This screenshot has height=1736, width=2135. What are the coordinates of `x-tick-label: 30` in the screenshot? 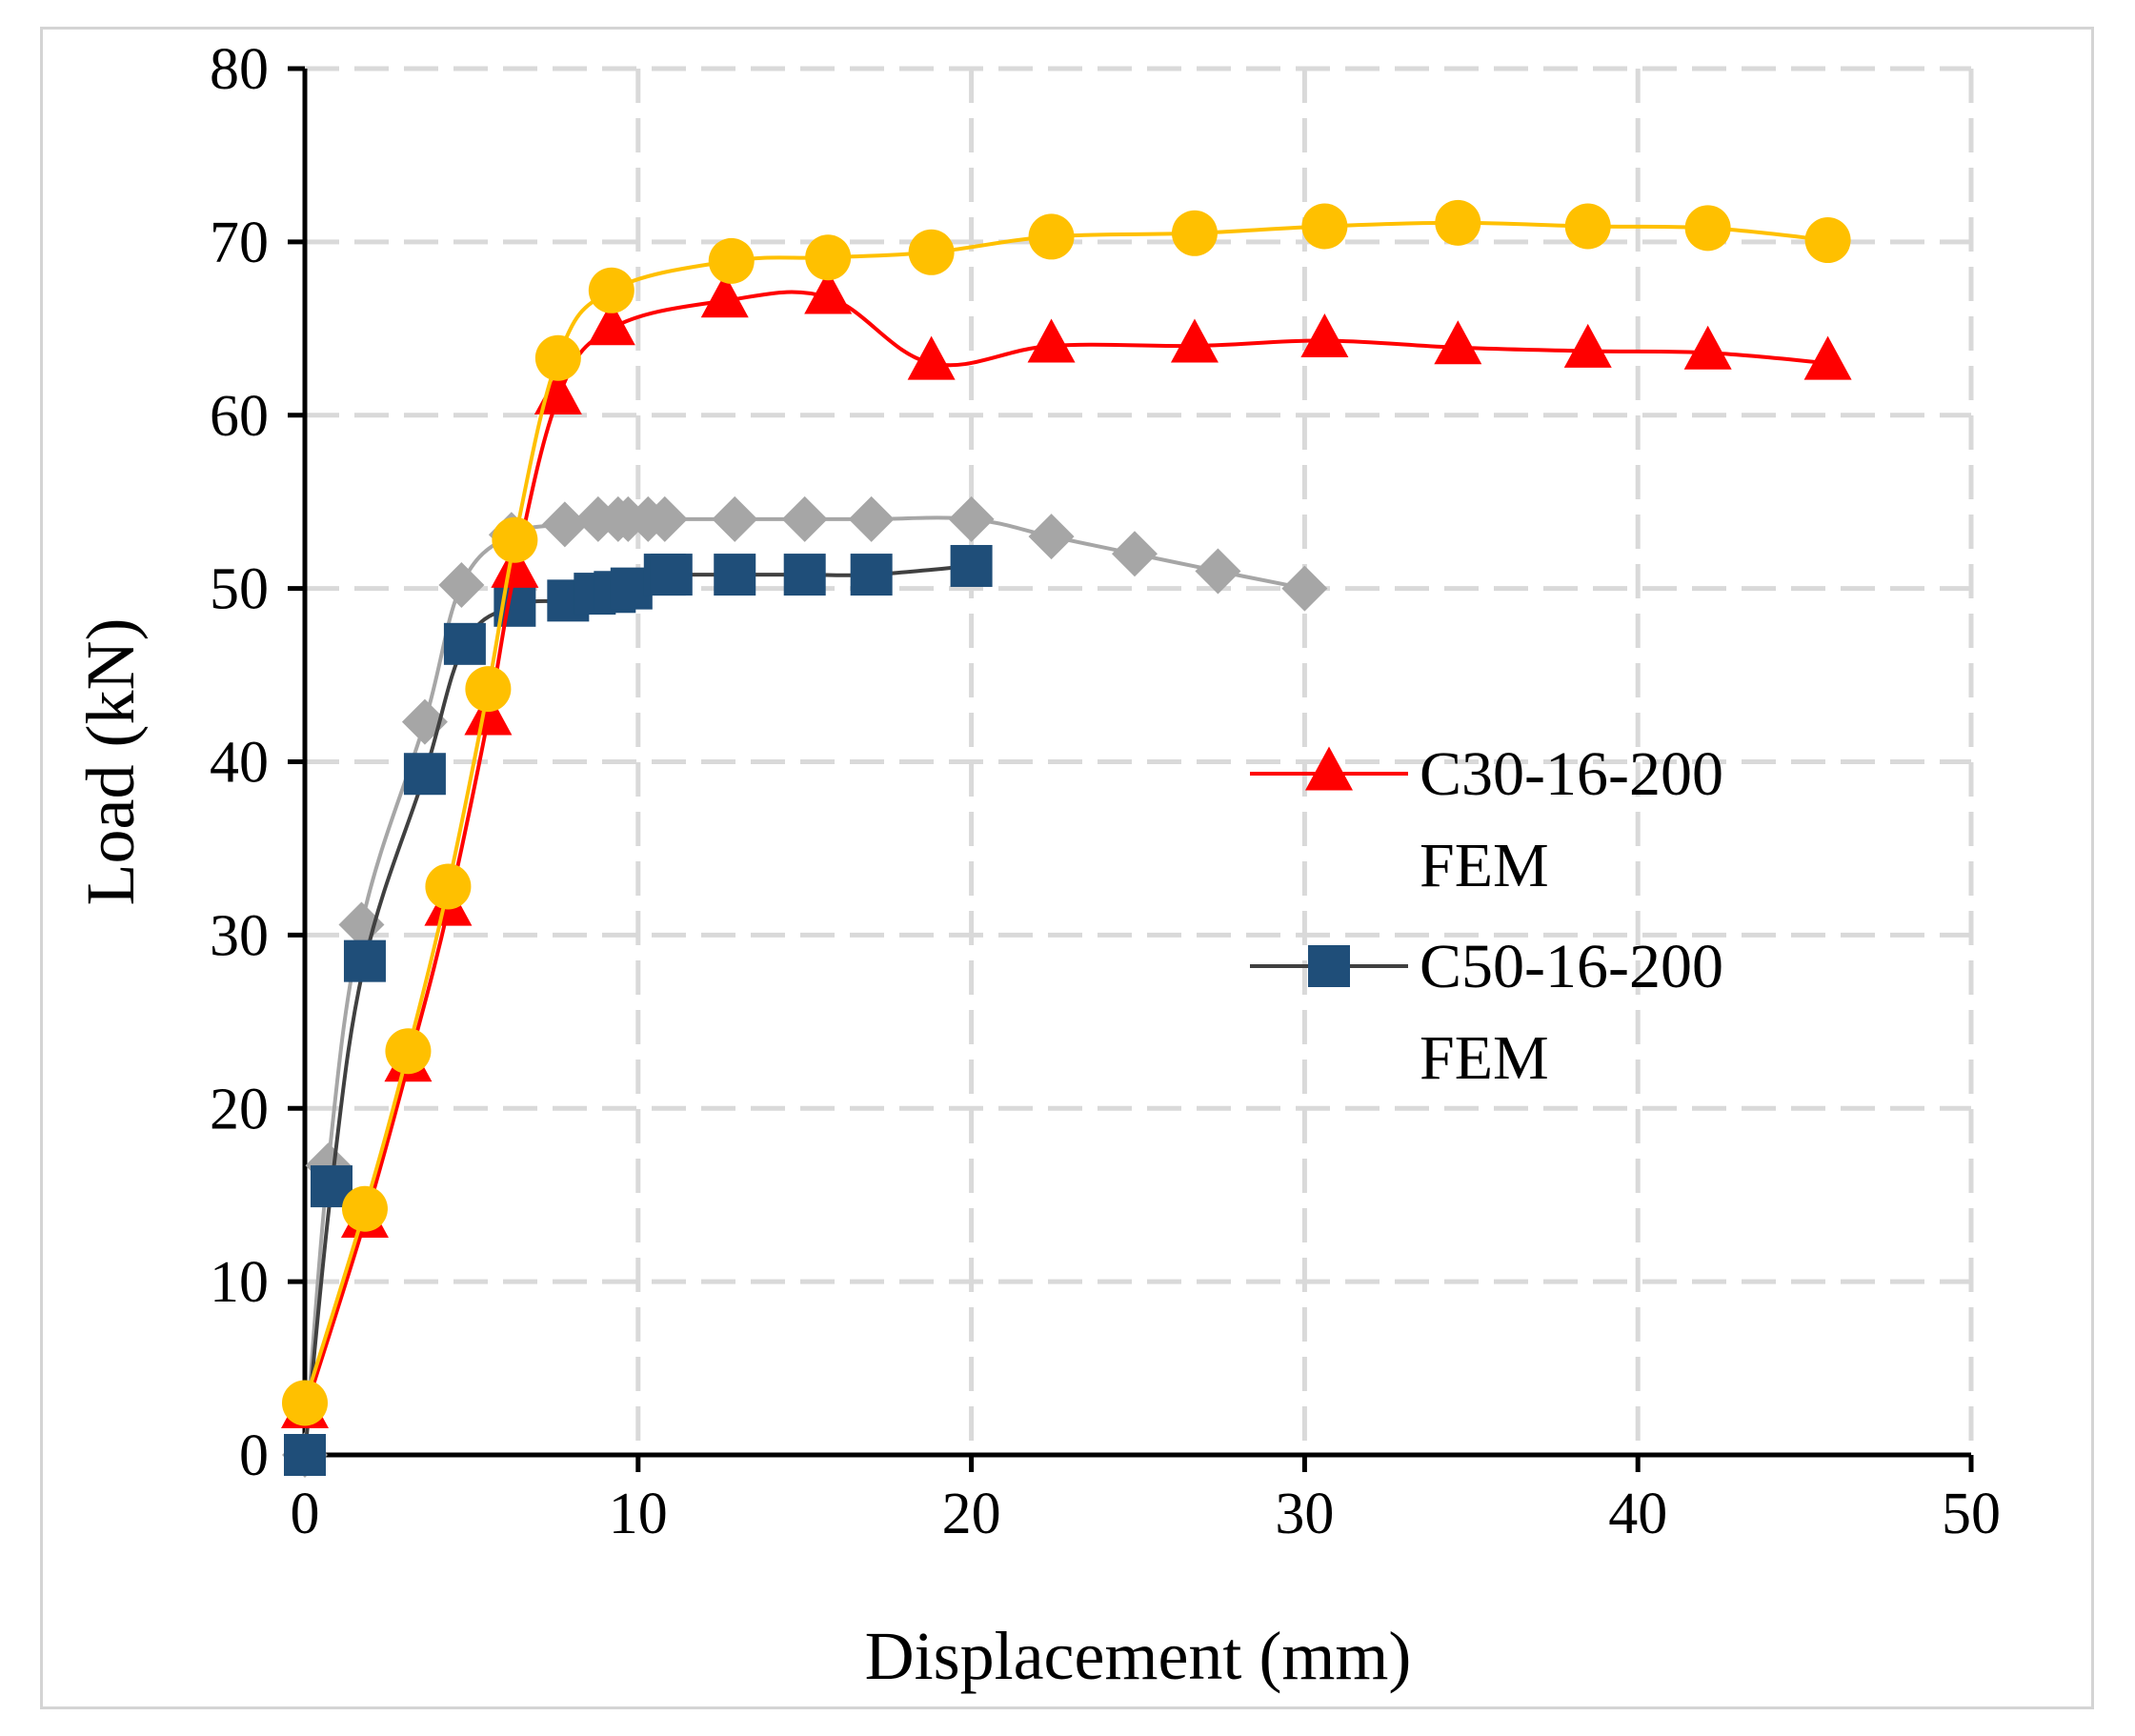 It's located at (1304, 1514).